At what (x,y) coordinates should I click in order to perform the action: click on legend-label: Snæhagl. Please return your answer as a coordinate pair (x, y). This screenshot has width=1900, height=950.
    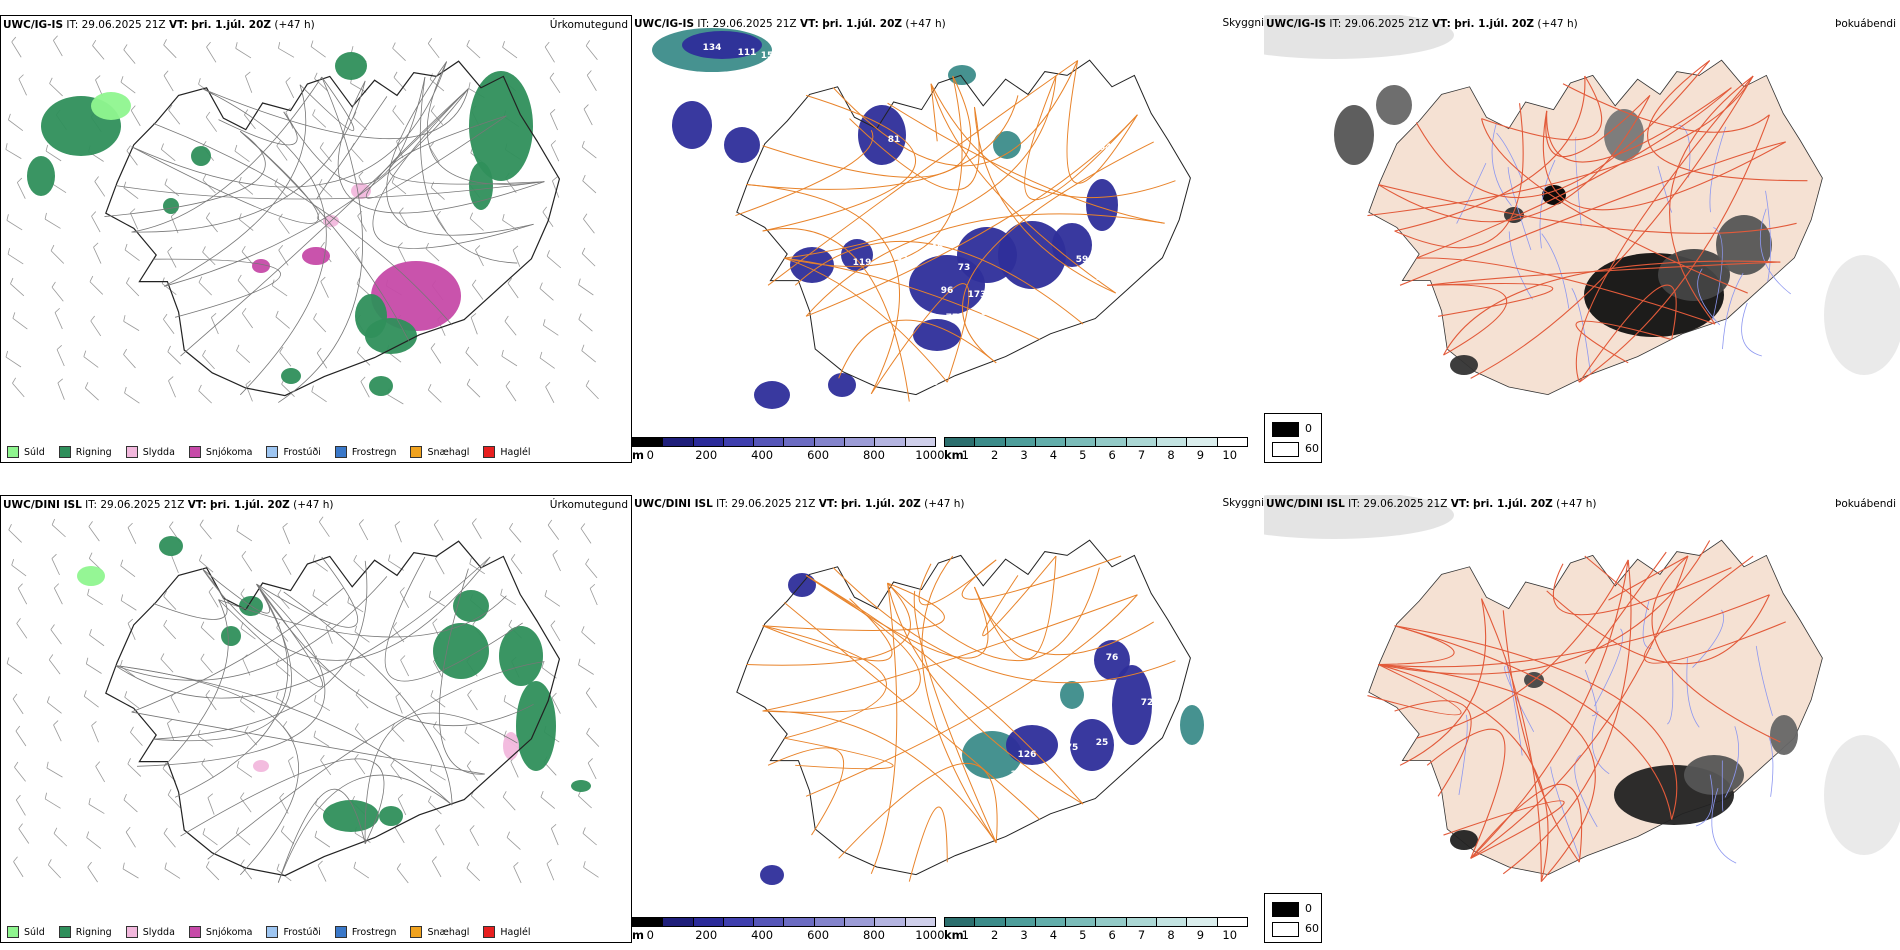
    Looking at the image, I should click on (448, 452).